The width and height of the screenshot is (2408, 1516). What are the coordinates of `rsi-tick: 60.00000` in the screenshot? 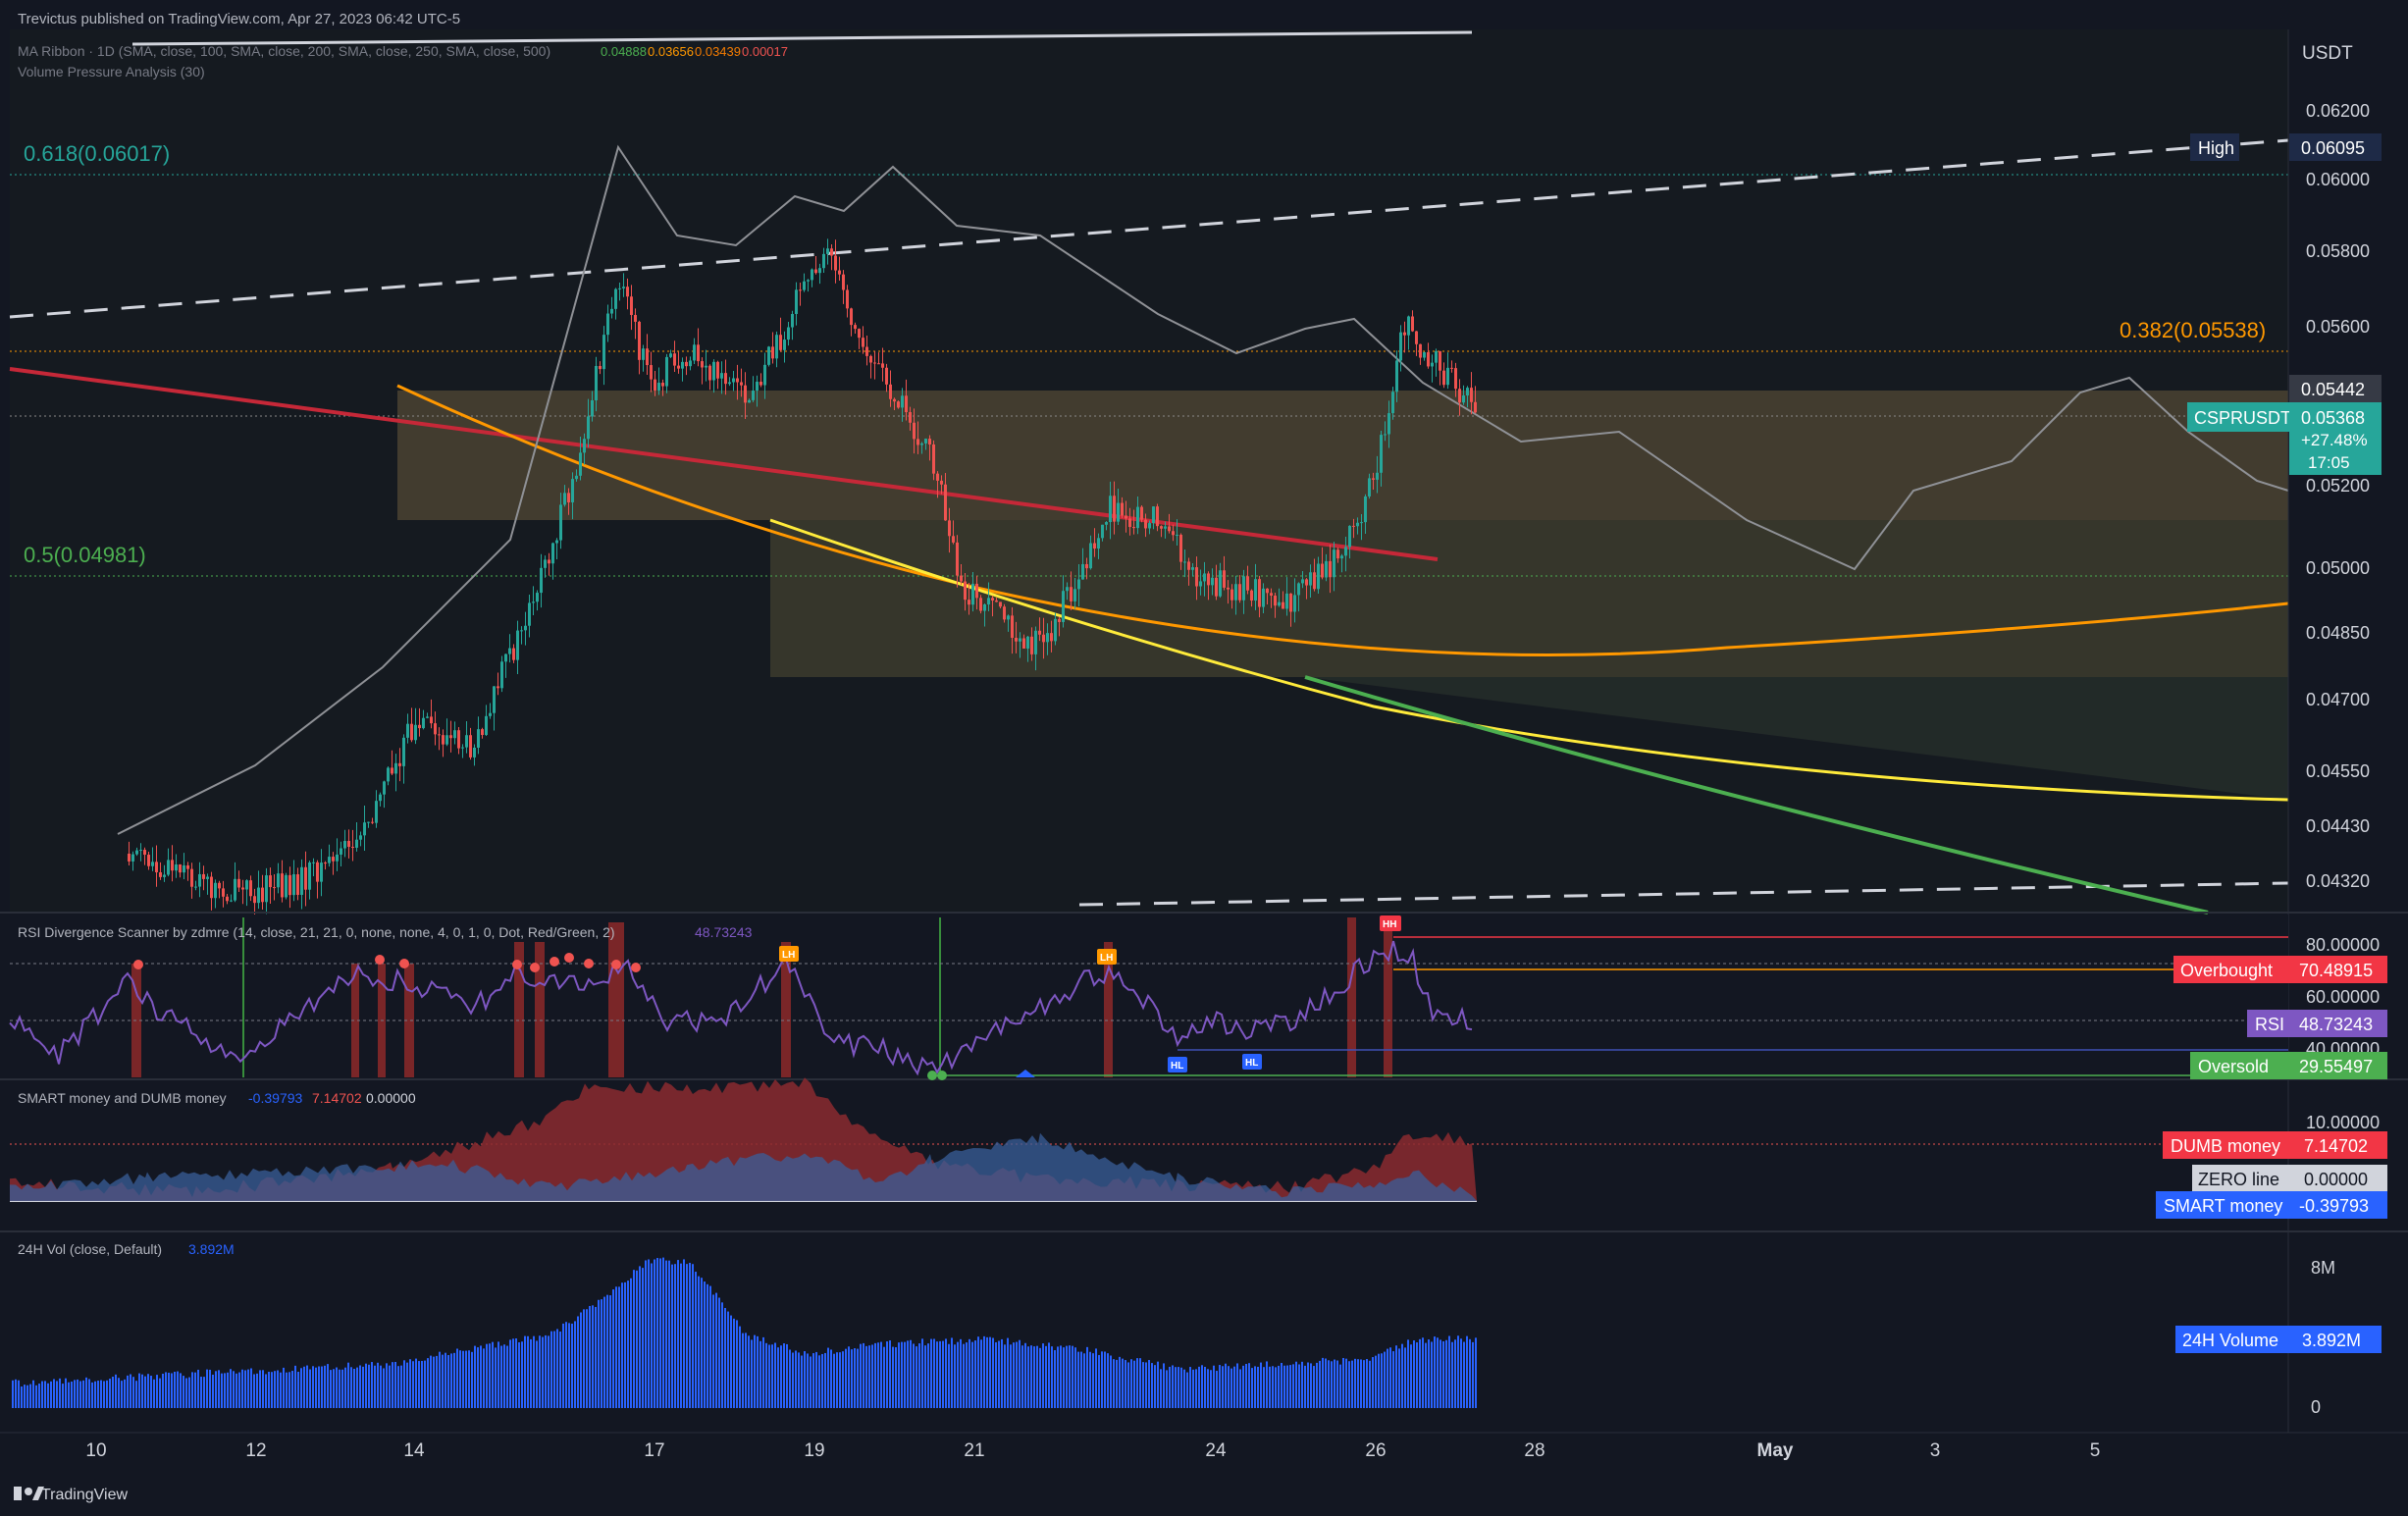 It's located at (2343, 997).